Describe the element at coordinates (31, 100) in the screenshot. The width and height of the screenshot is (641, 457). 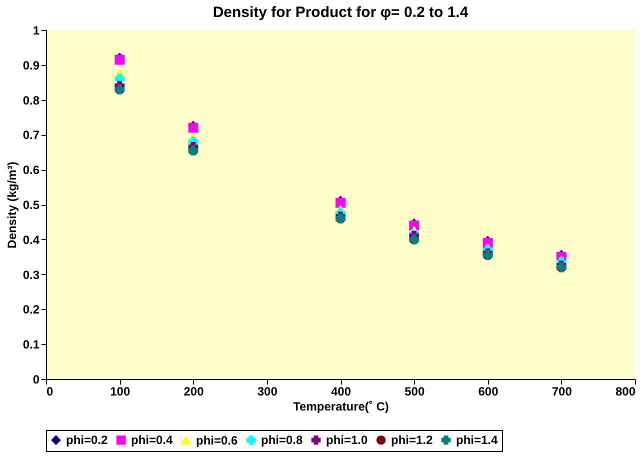
I see `y-tick-label: 0.8` at that location.